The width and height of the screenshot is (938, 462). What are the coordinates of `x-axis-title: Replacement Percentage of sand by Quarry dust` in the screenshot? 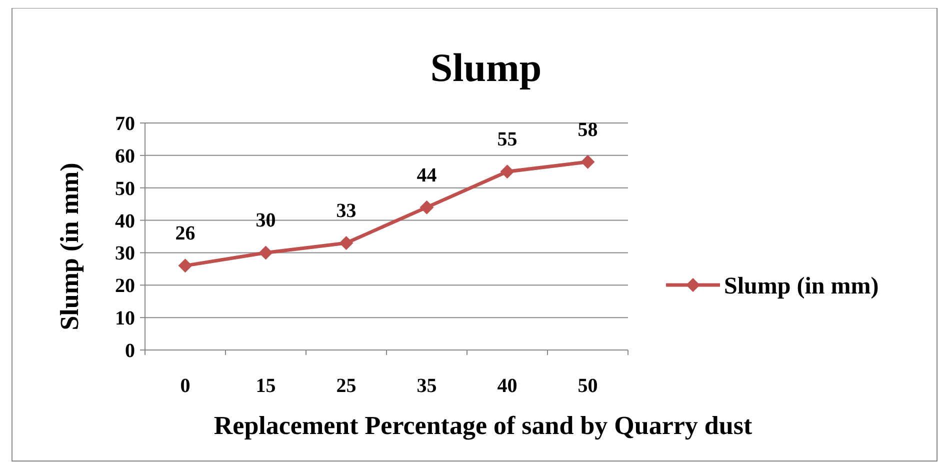 It's located at (483, 425).